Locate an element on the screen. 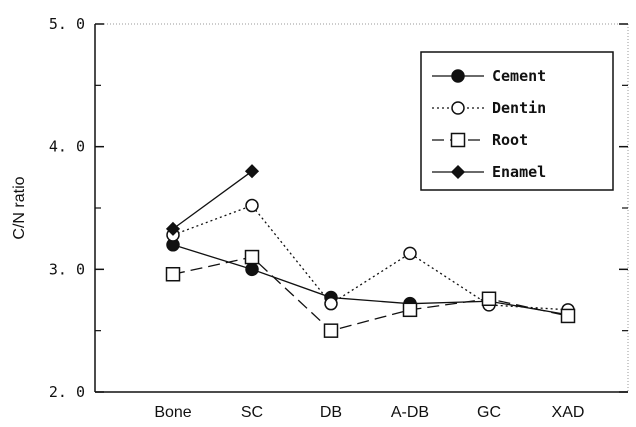 The image size is (636, 427). legend-label-cement: Cement is located at coordinates (519, 76).